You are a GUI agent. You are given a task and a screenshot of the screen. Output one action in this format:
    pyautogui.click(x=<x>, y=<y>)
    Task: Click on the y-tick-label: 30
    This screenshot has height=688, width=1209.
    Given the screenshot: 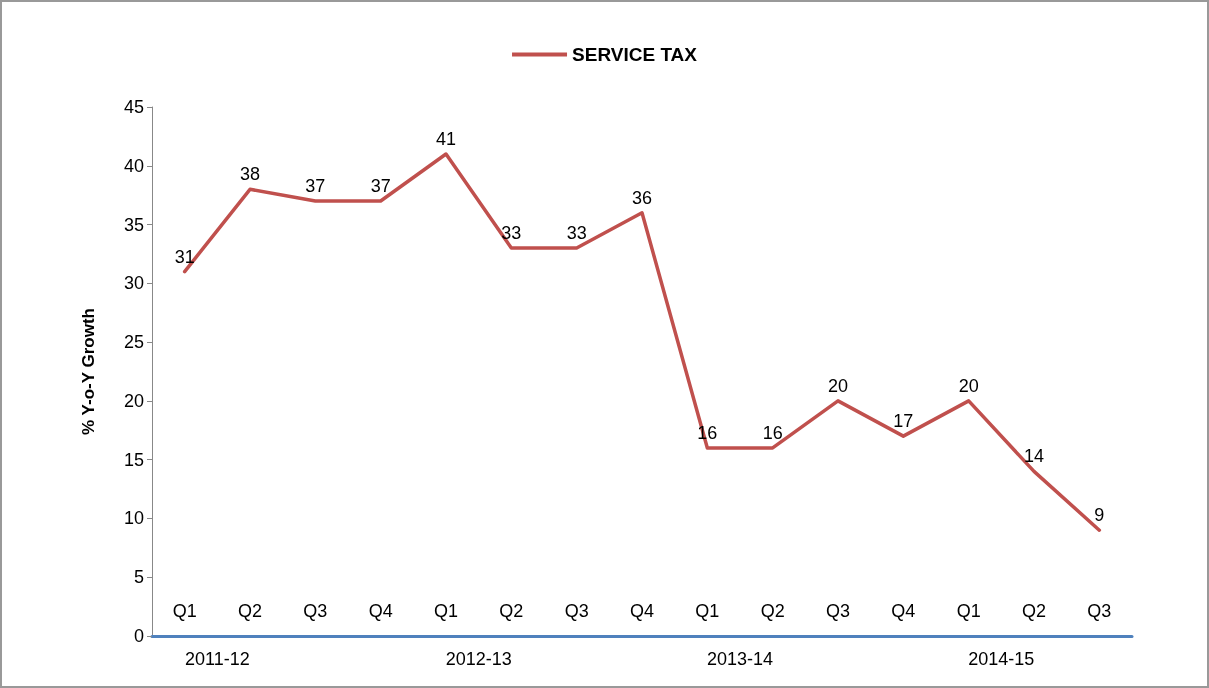 What is the action you would take?
    pyautogui.click(x=133, y=283)
    